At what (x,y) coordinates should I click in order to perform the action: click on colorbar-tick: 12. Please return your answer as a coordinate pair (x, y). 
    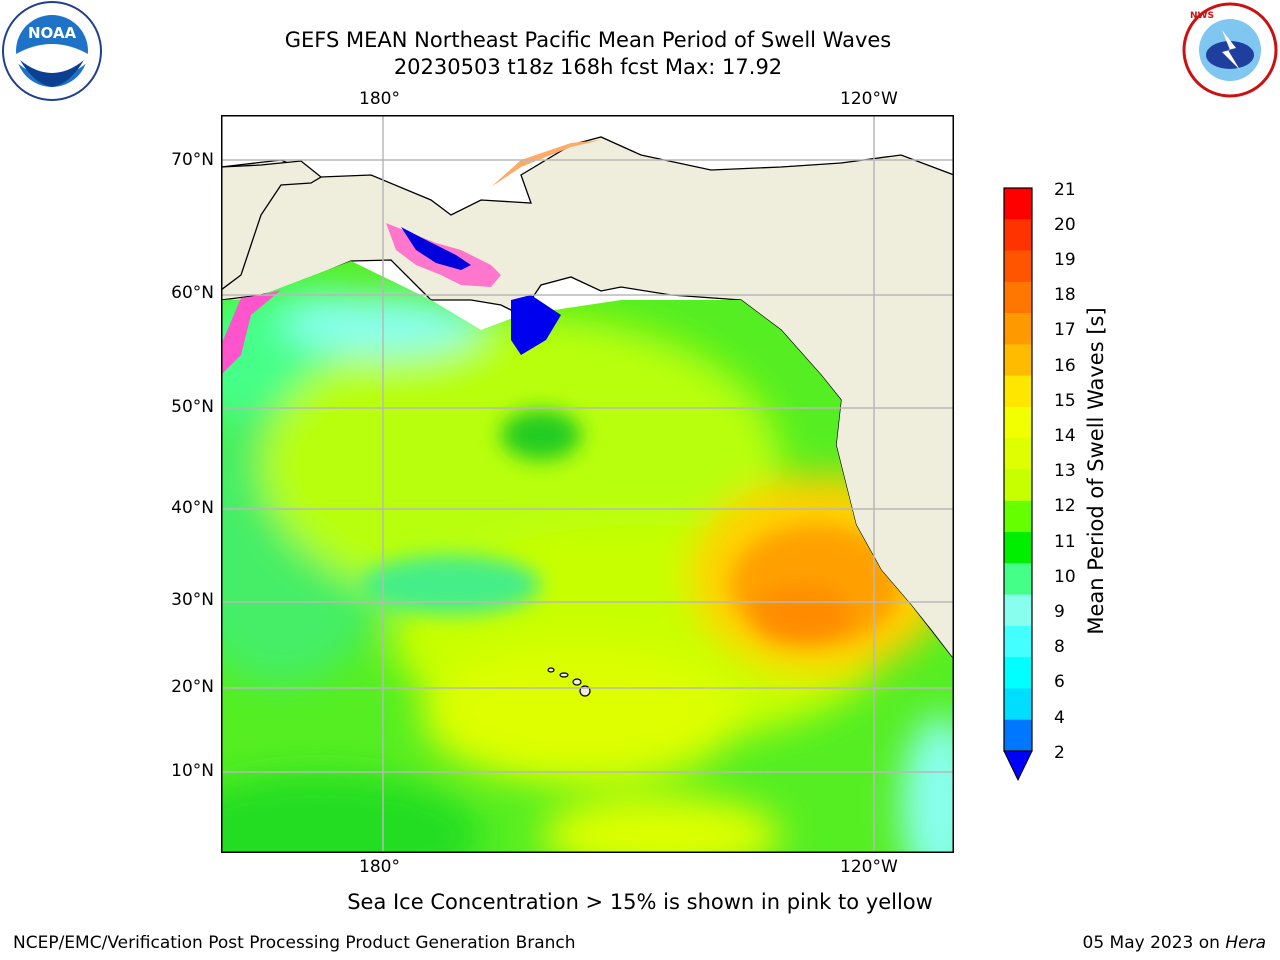
    Looking at the image, I should click on (1065, 506).